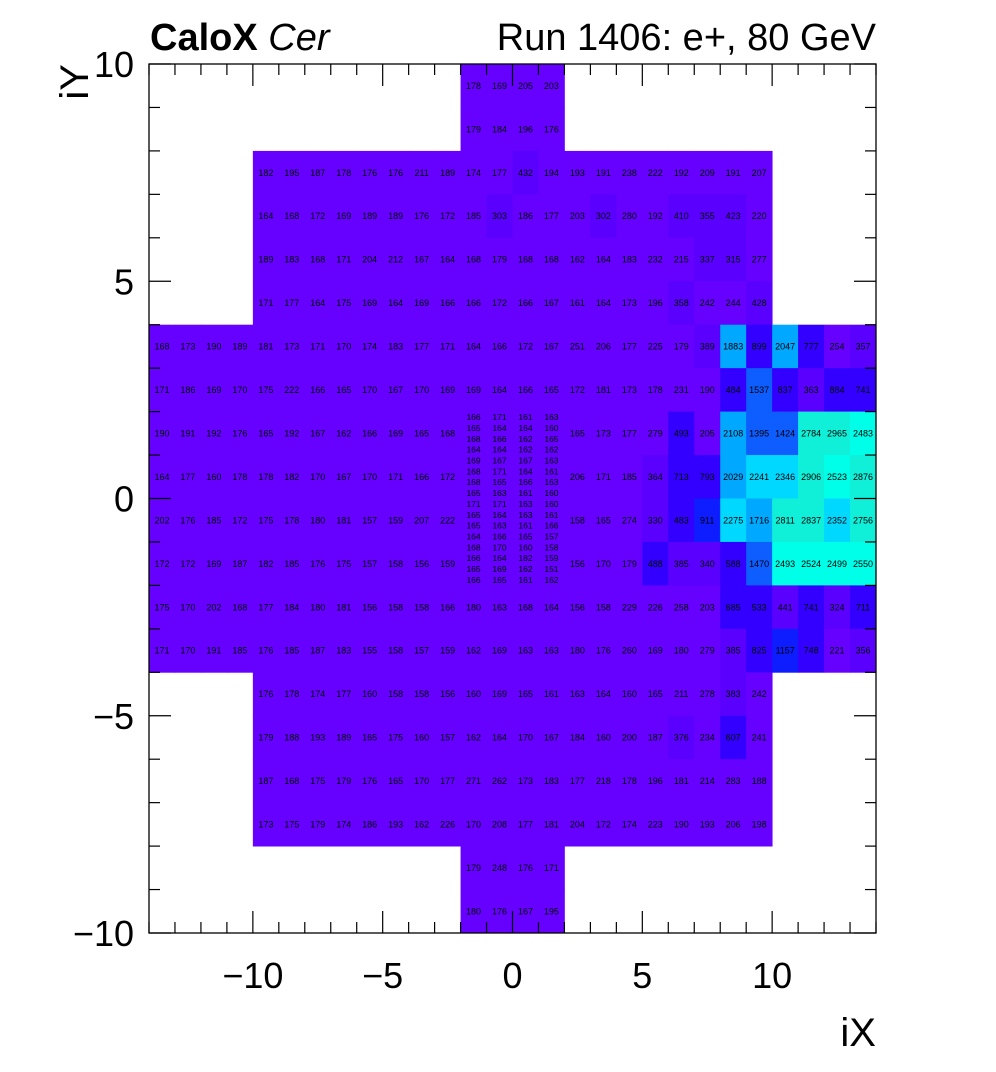 The width and height of the screenshot is (996, 1072). Describe the element at coordinates (551, 911) in the screenshot. I see `cell-value-label: 195` at that location.